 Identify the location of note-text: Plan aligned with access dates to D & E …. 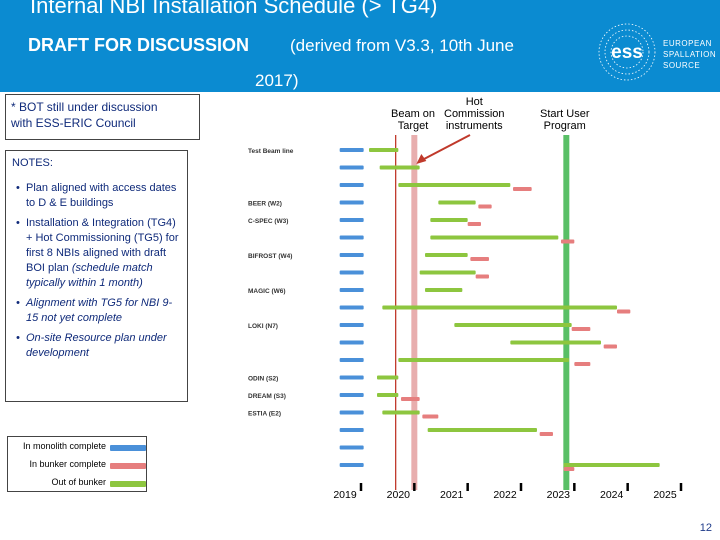
(101, 195).